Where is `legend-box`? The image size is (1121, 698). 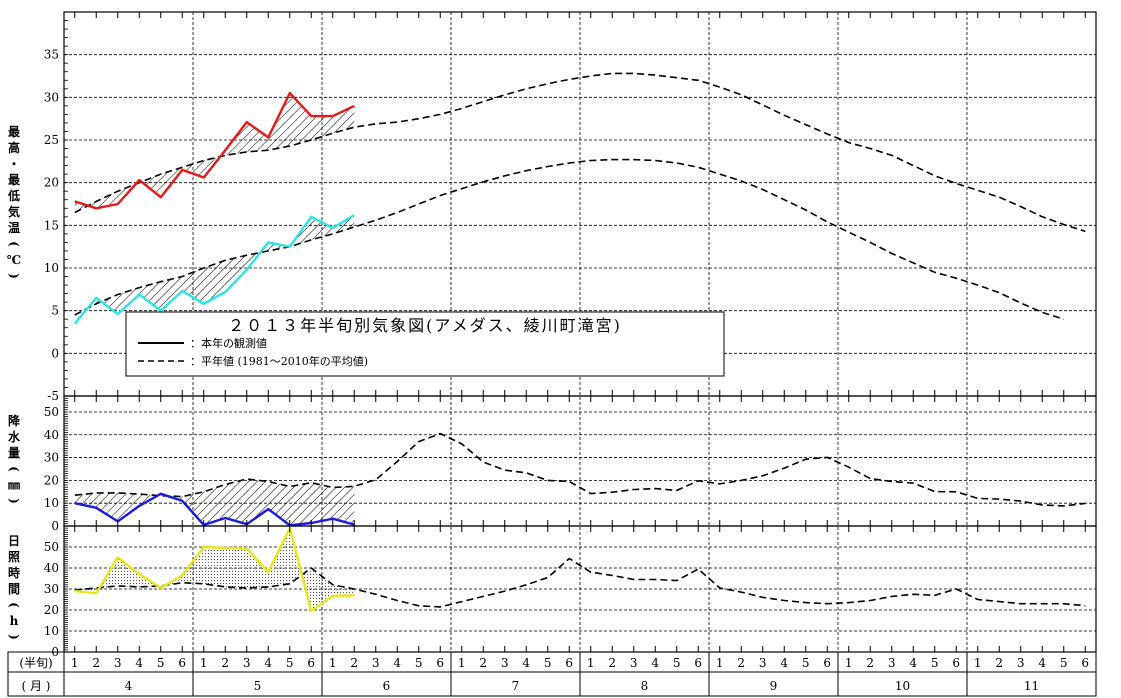
legend-box is located at coordinates (425, 344).